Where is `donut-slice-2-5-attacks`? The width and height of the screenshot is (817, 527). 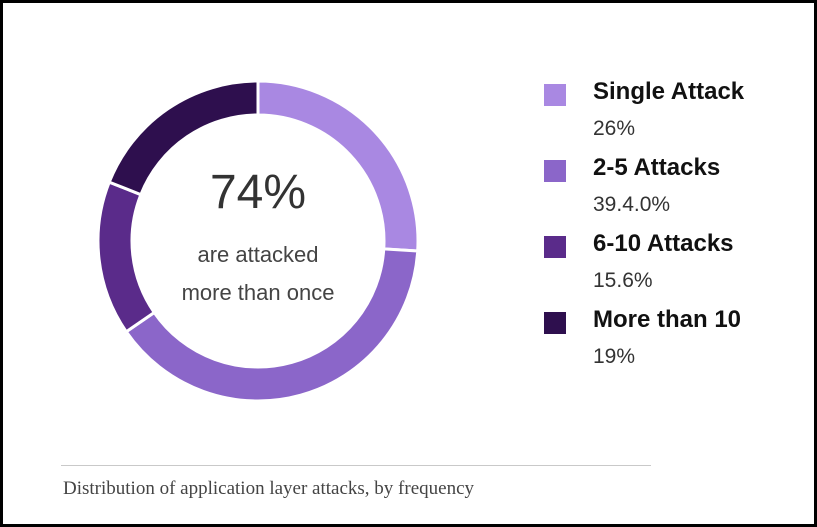 donut-slice-2-5-attacks is located at coordinates (272, 325).